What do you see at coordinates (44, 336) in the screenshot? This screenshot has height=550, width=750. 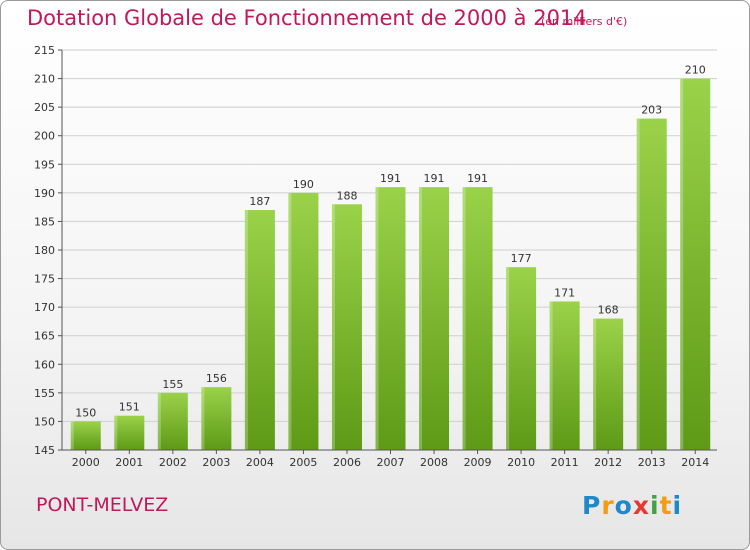 I see `y-tick-label: 165` at bounding box center [44, 336].